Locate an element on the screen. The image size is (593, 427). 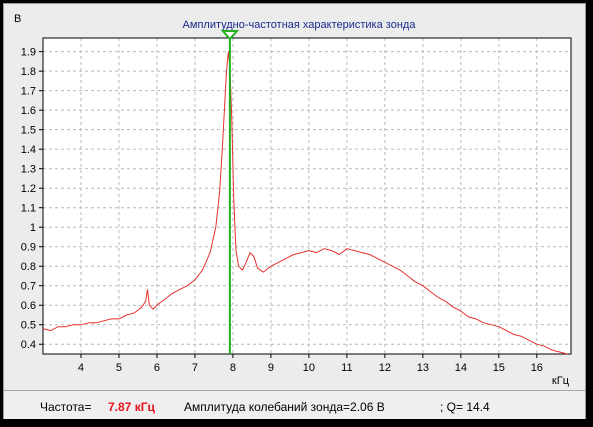
y-tick-label: 1.8 is located at coordinates (28, 72).